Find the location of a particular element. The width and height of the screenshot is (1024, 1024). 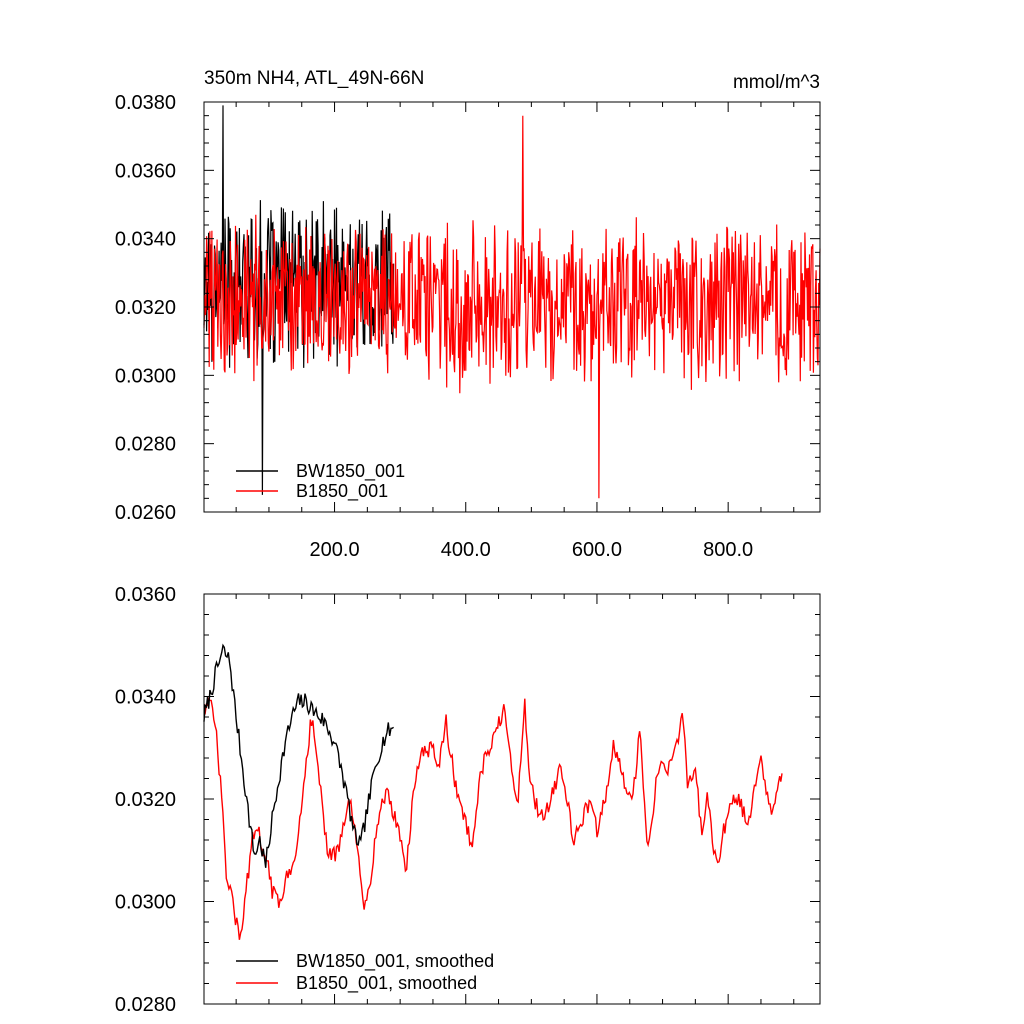

bottom-legend: BW1850_001, smoothed B1850_001, smoothed is located at coordinates (365, 972).